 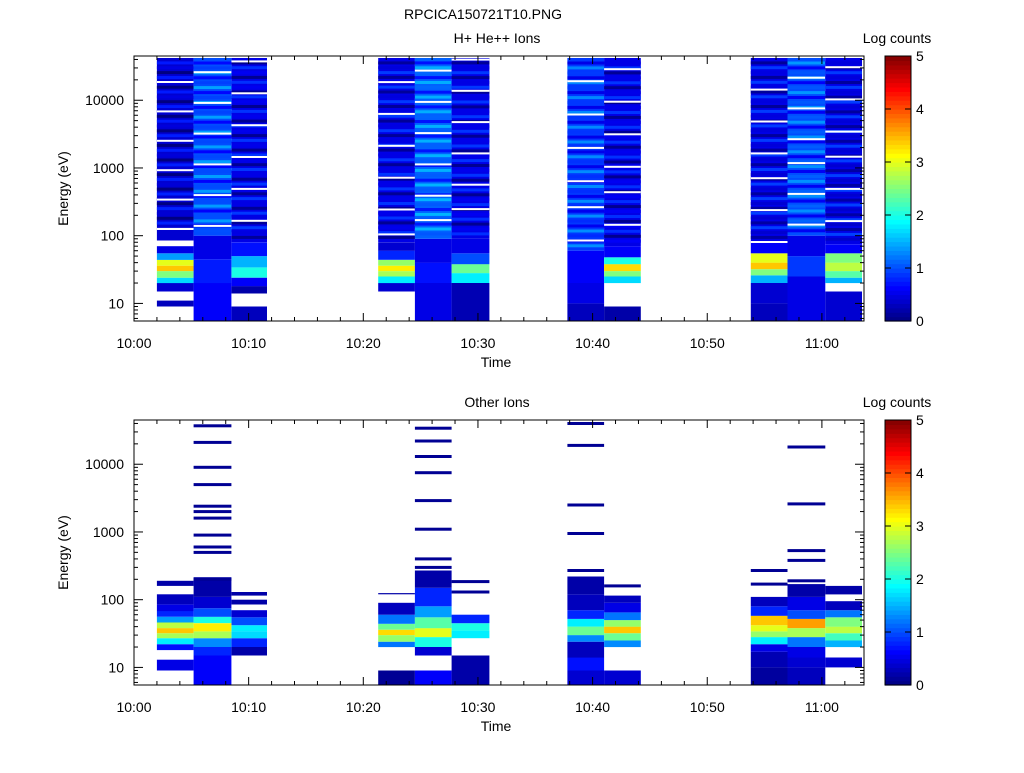 I want to click on y-axis-label: Energy (eV), so click(x=63, y=188).